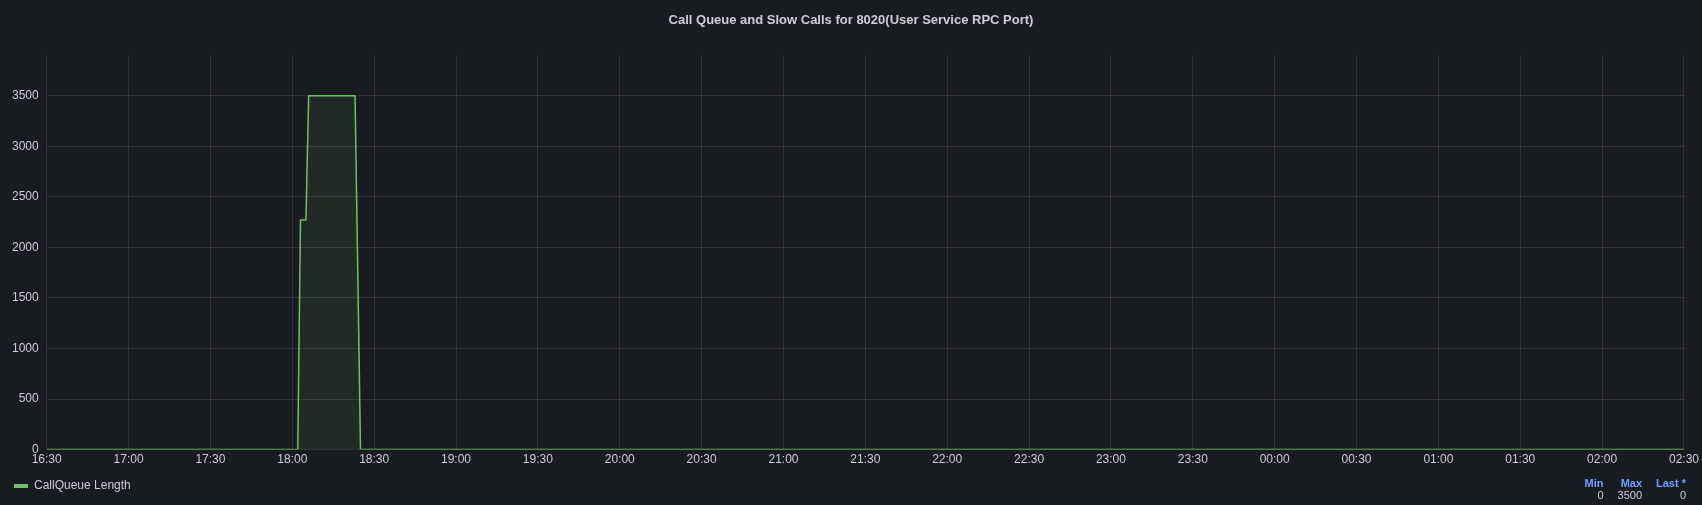  I want to click on x-tick-label: 02:00, so click(1602, 459).